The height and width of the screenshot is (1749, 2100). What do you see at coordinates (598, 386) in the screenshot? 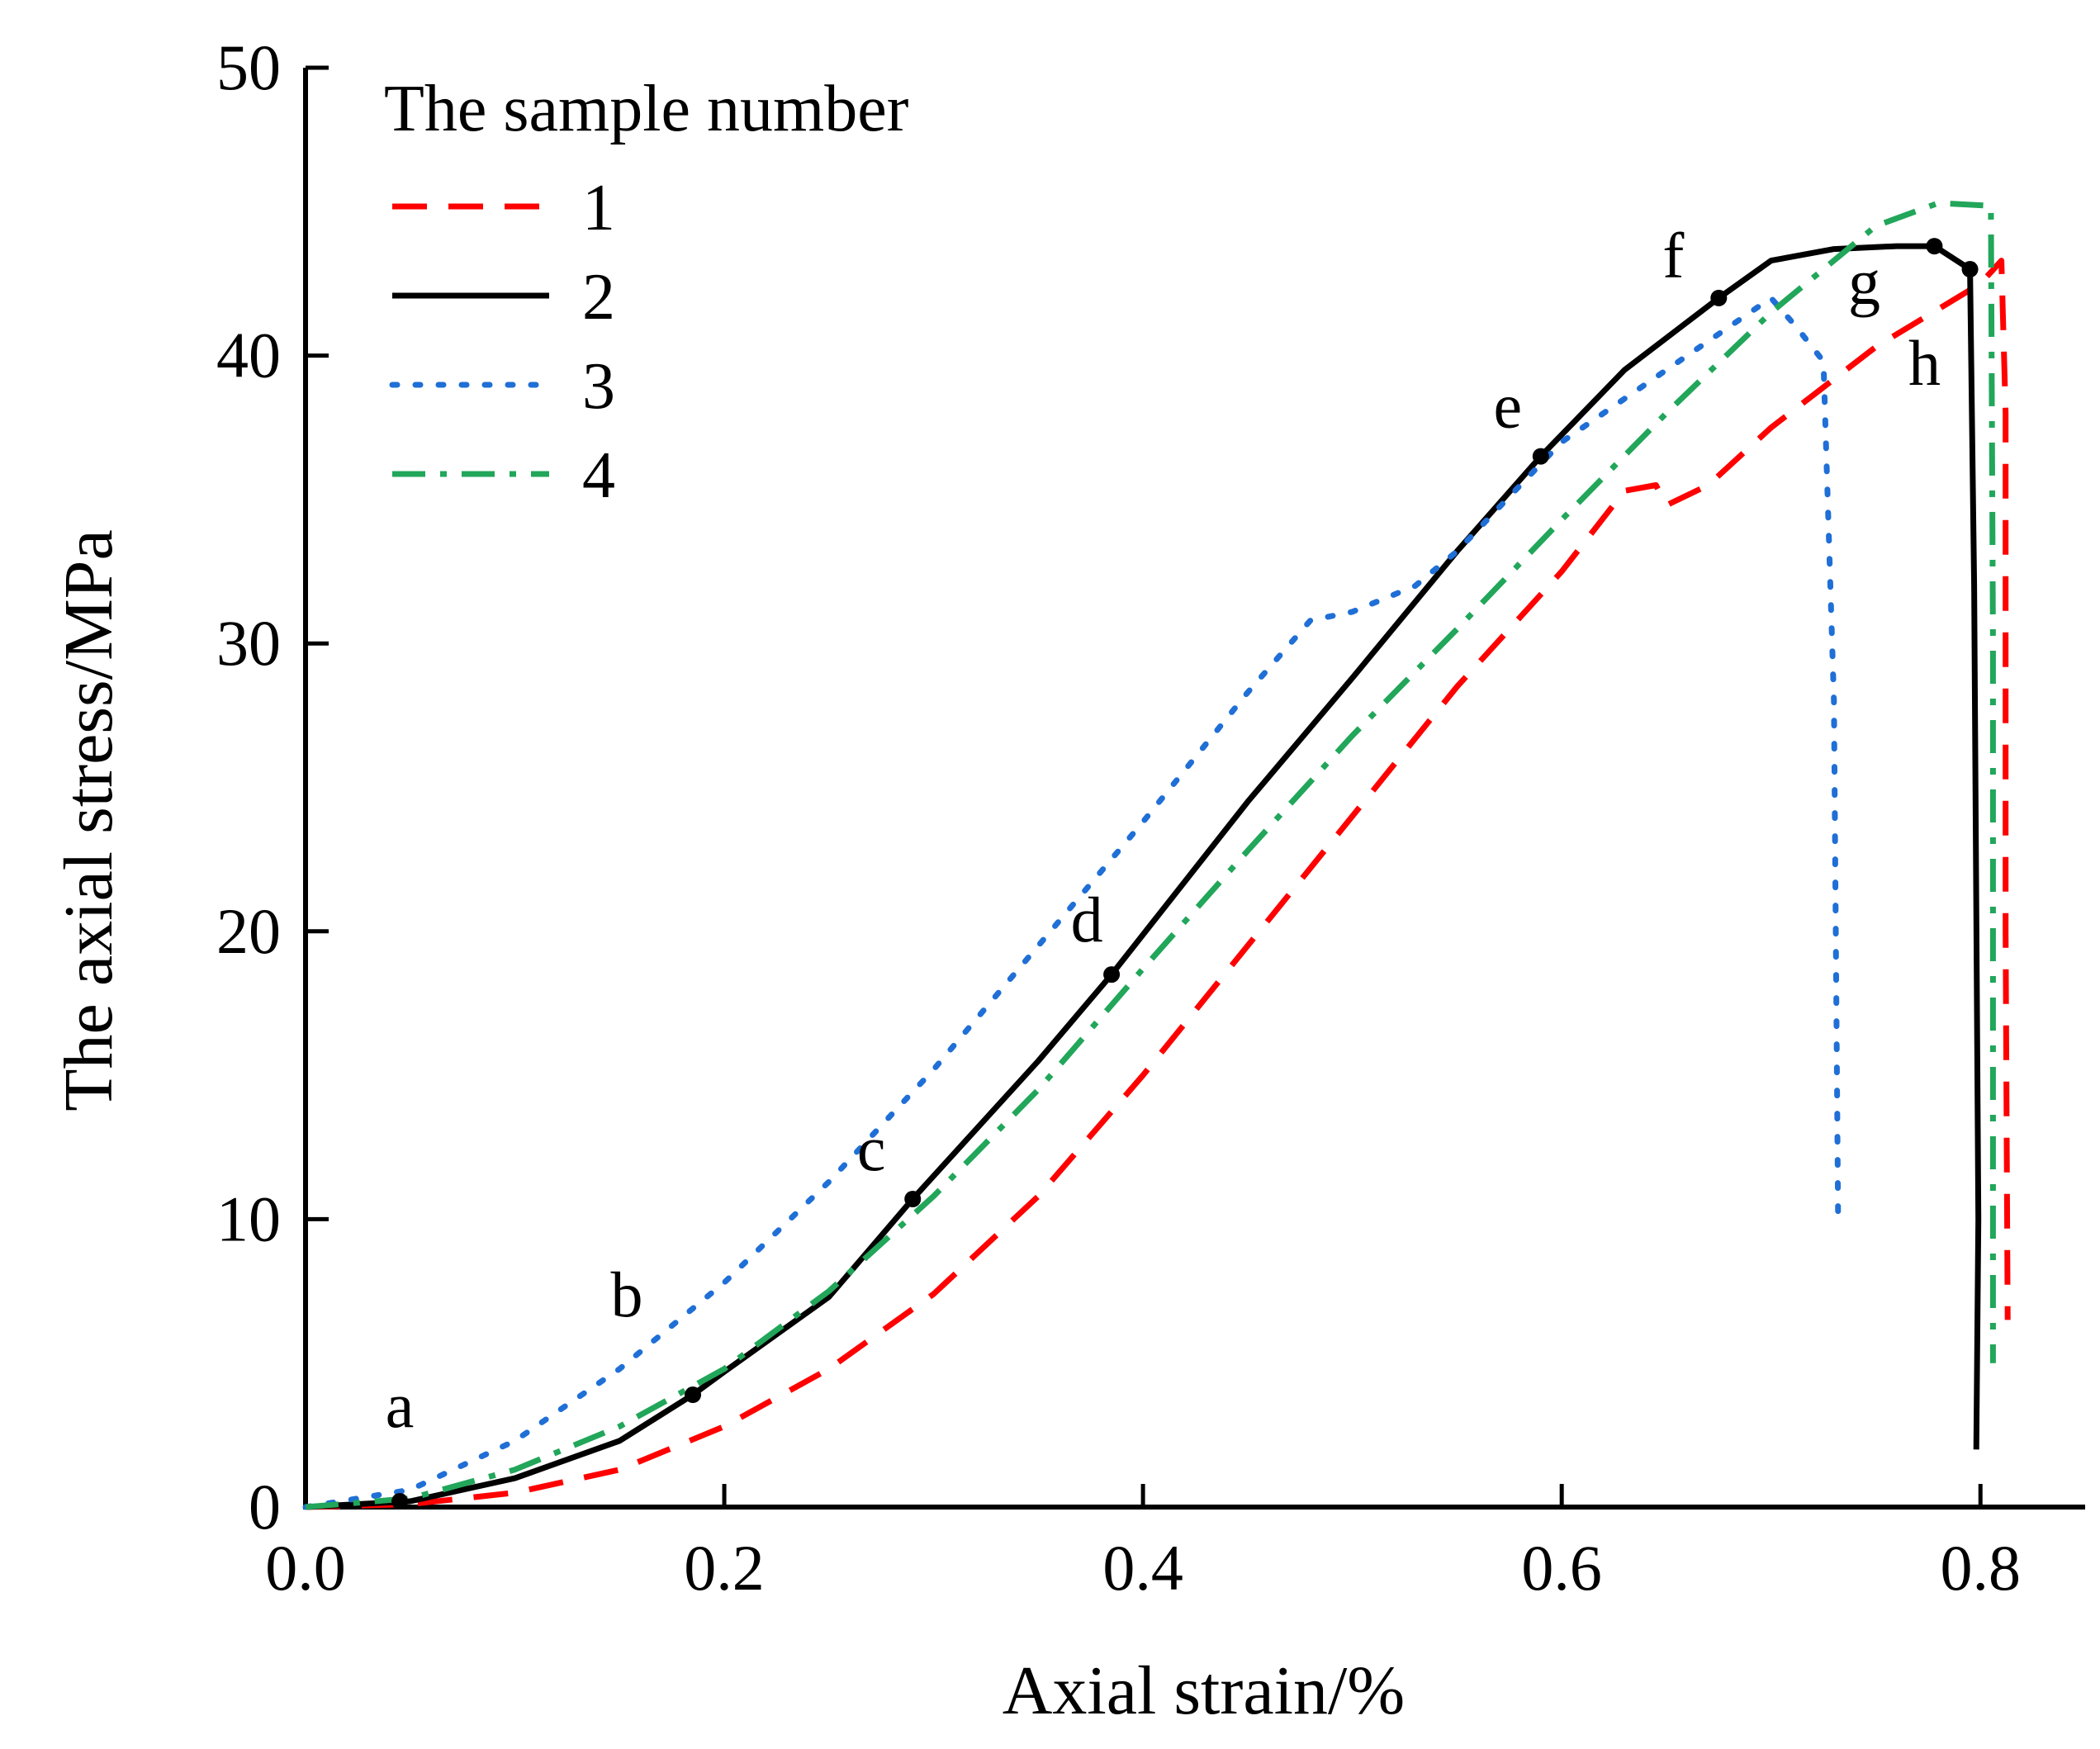
I see `legend-label-3: 3` at bounding box center [598, 386].